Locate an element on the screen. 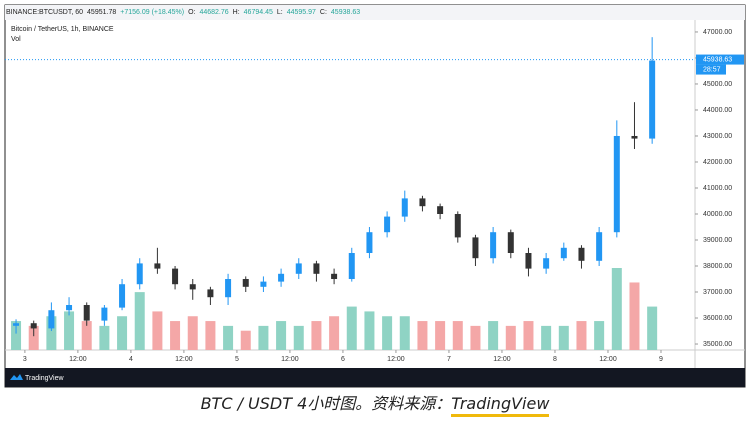 Image resolution: width=750 pixels, height=423 pixels. y-tick-label: 35000.00 is located at coordinates (717, 344).